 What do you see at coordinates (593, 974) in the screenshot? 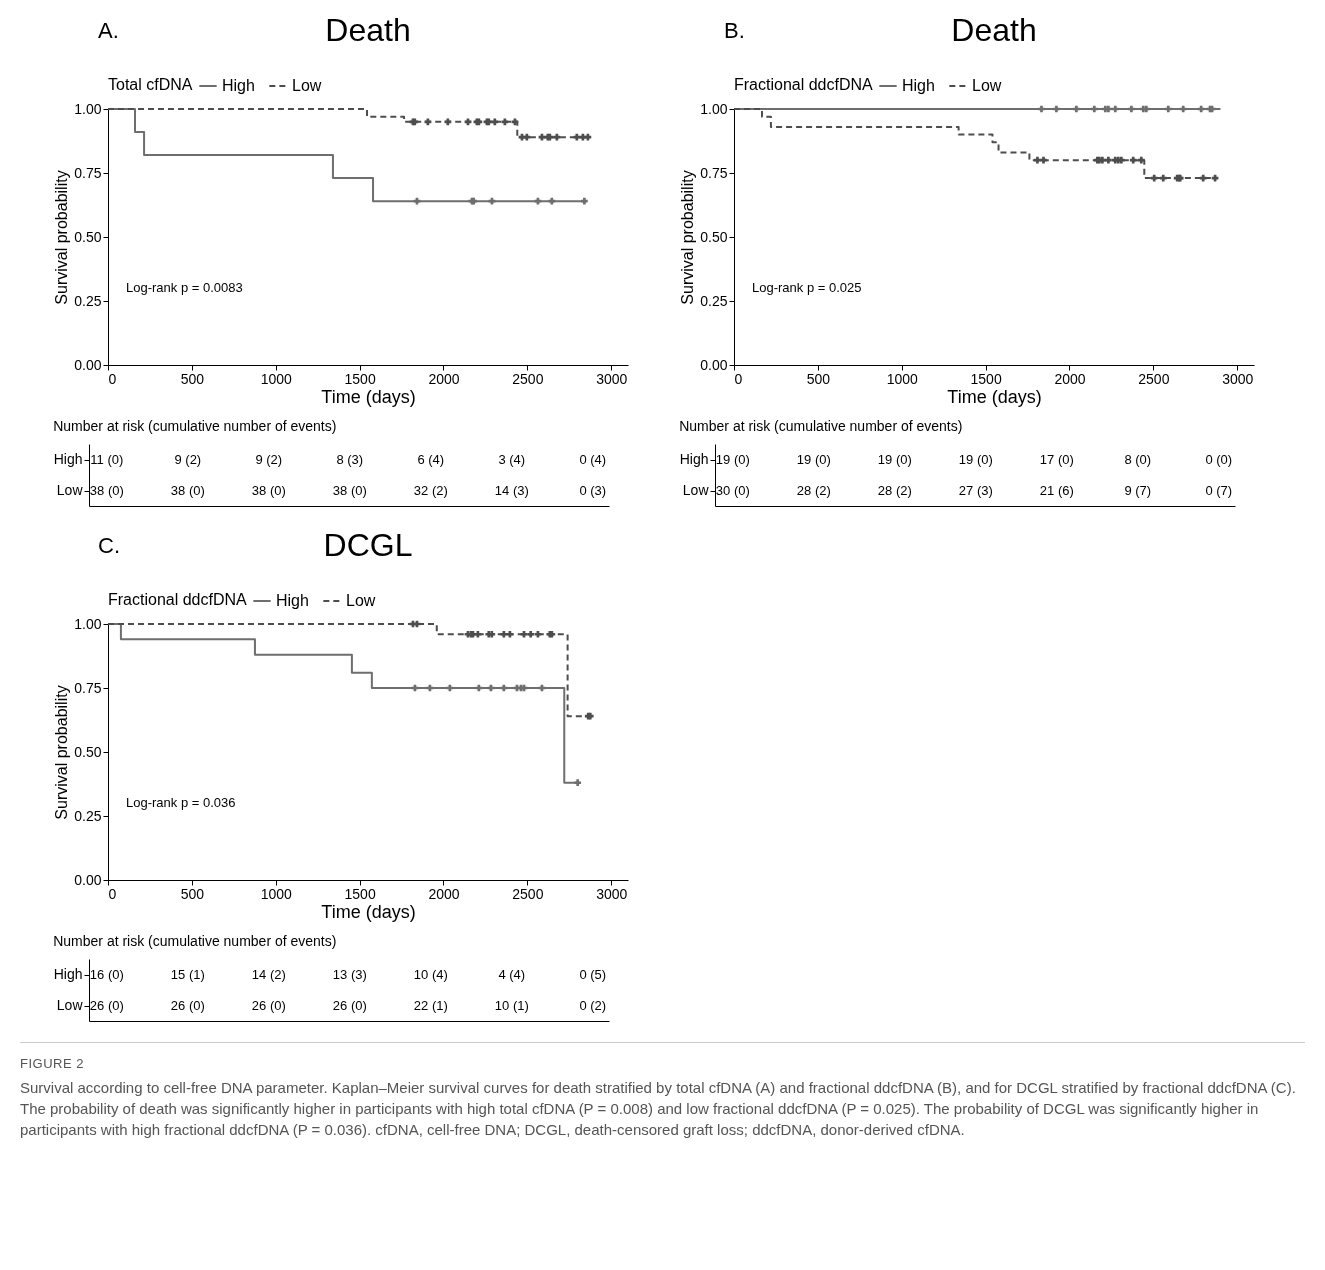
I see `text: 0 (5)` at bounding box center [593, 974].